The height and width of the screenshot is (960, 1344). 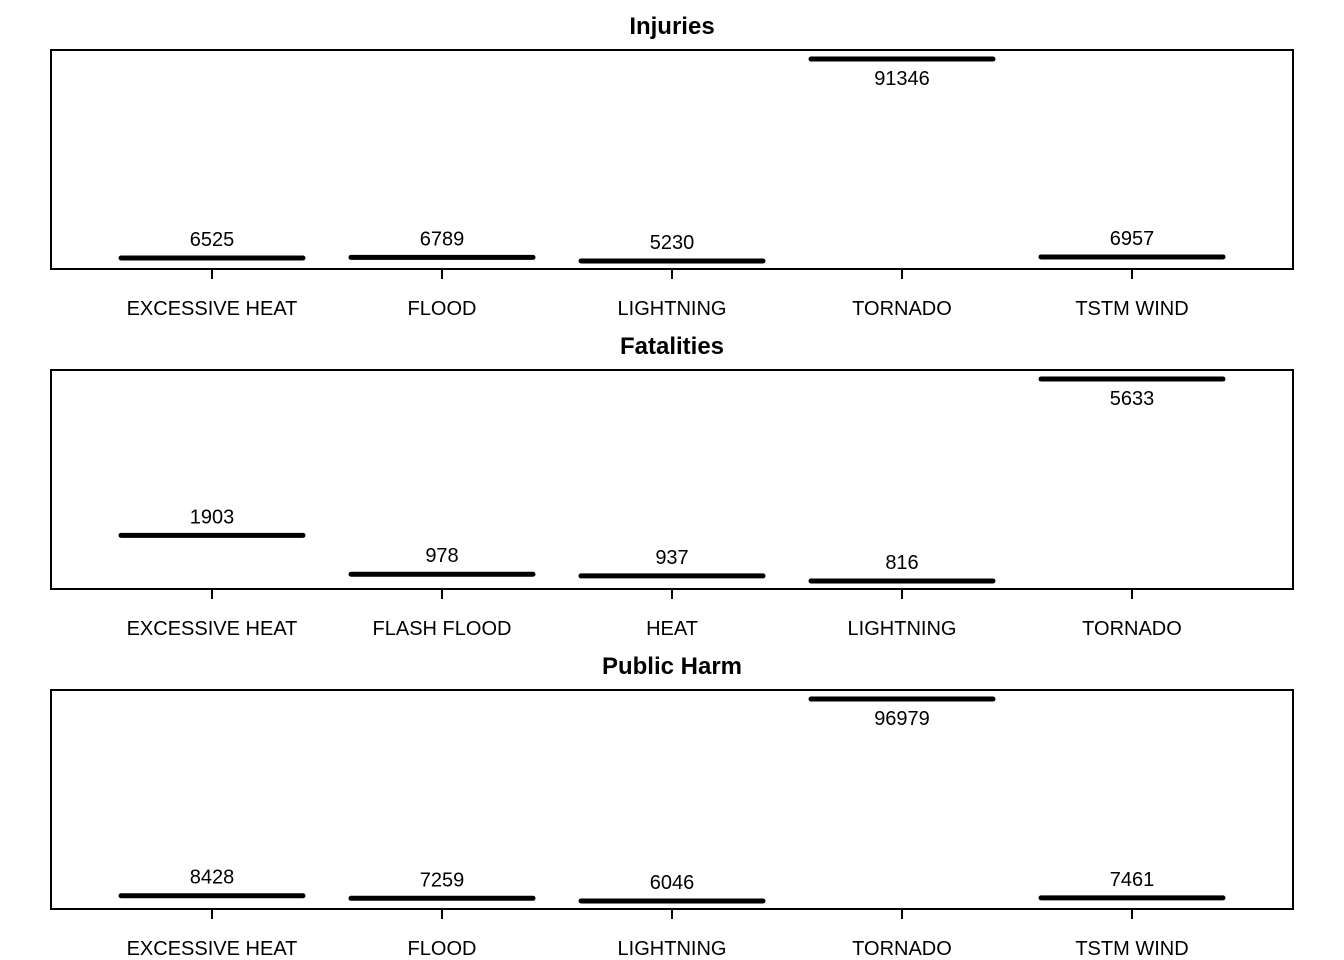 What do you see at coordinates (672, 883) in the screenshot?
I see `data-label: 6046` at bounding box center [672, 883].